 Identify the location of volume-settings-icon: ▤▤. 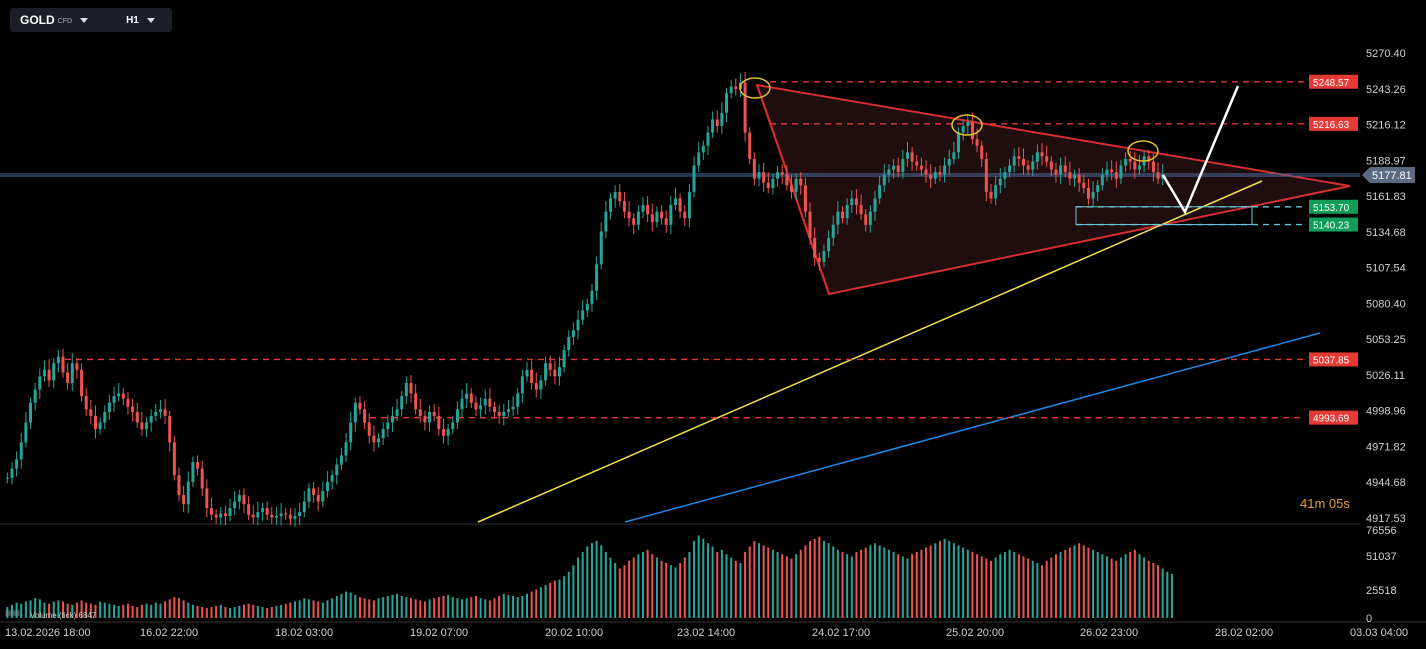
(13, 612).